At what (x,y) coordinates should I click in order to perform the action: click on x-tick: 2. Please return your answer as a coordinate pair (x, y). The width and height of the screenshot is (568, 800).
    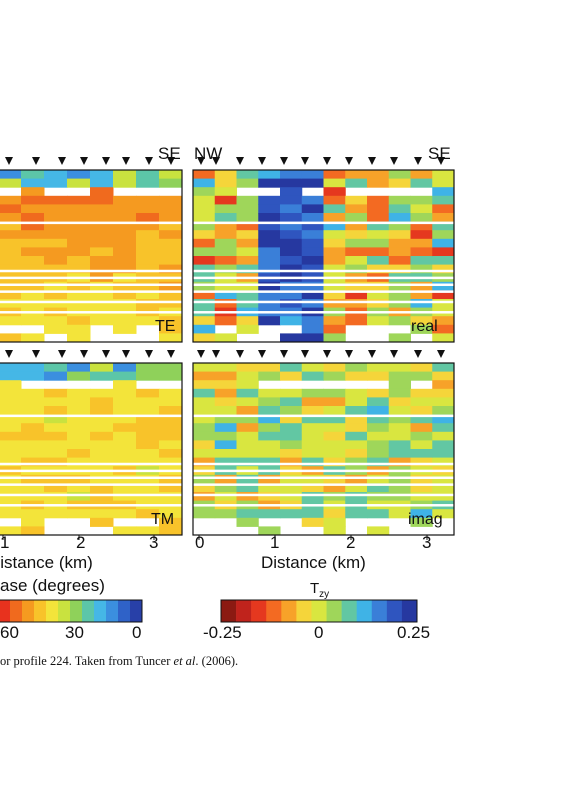
    Looking at the image, I should click on (81, 542).